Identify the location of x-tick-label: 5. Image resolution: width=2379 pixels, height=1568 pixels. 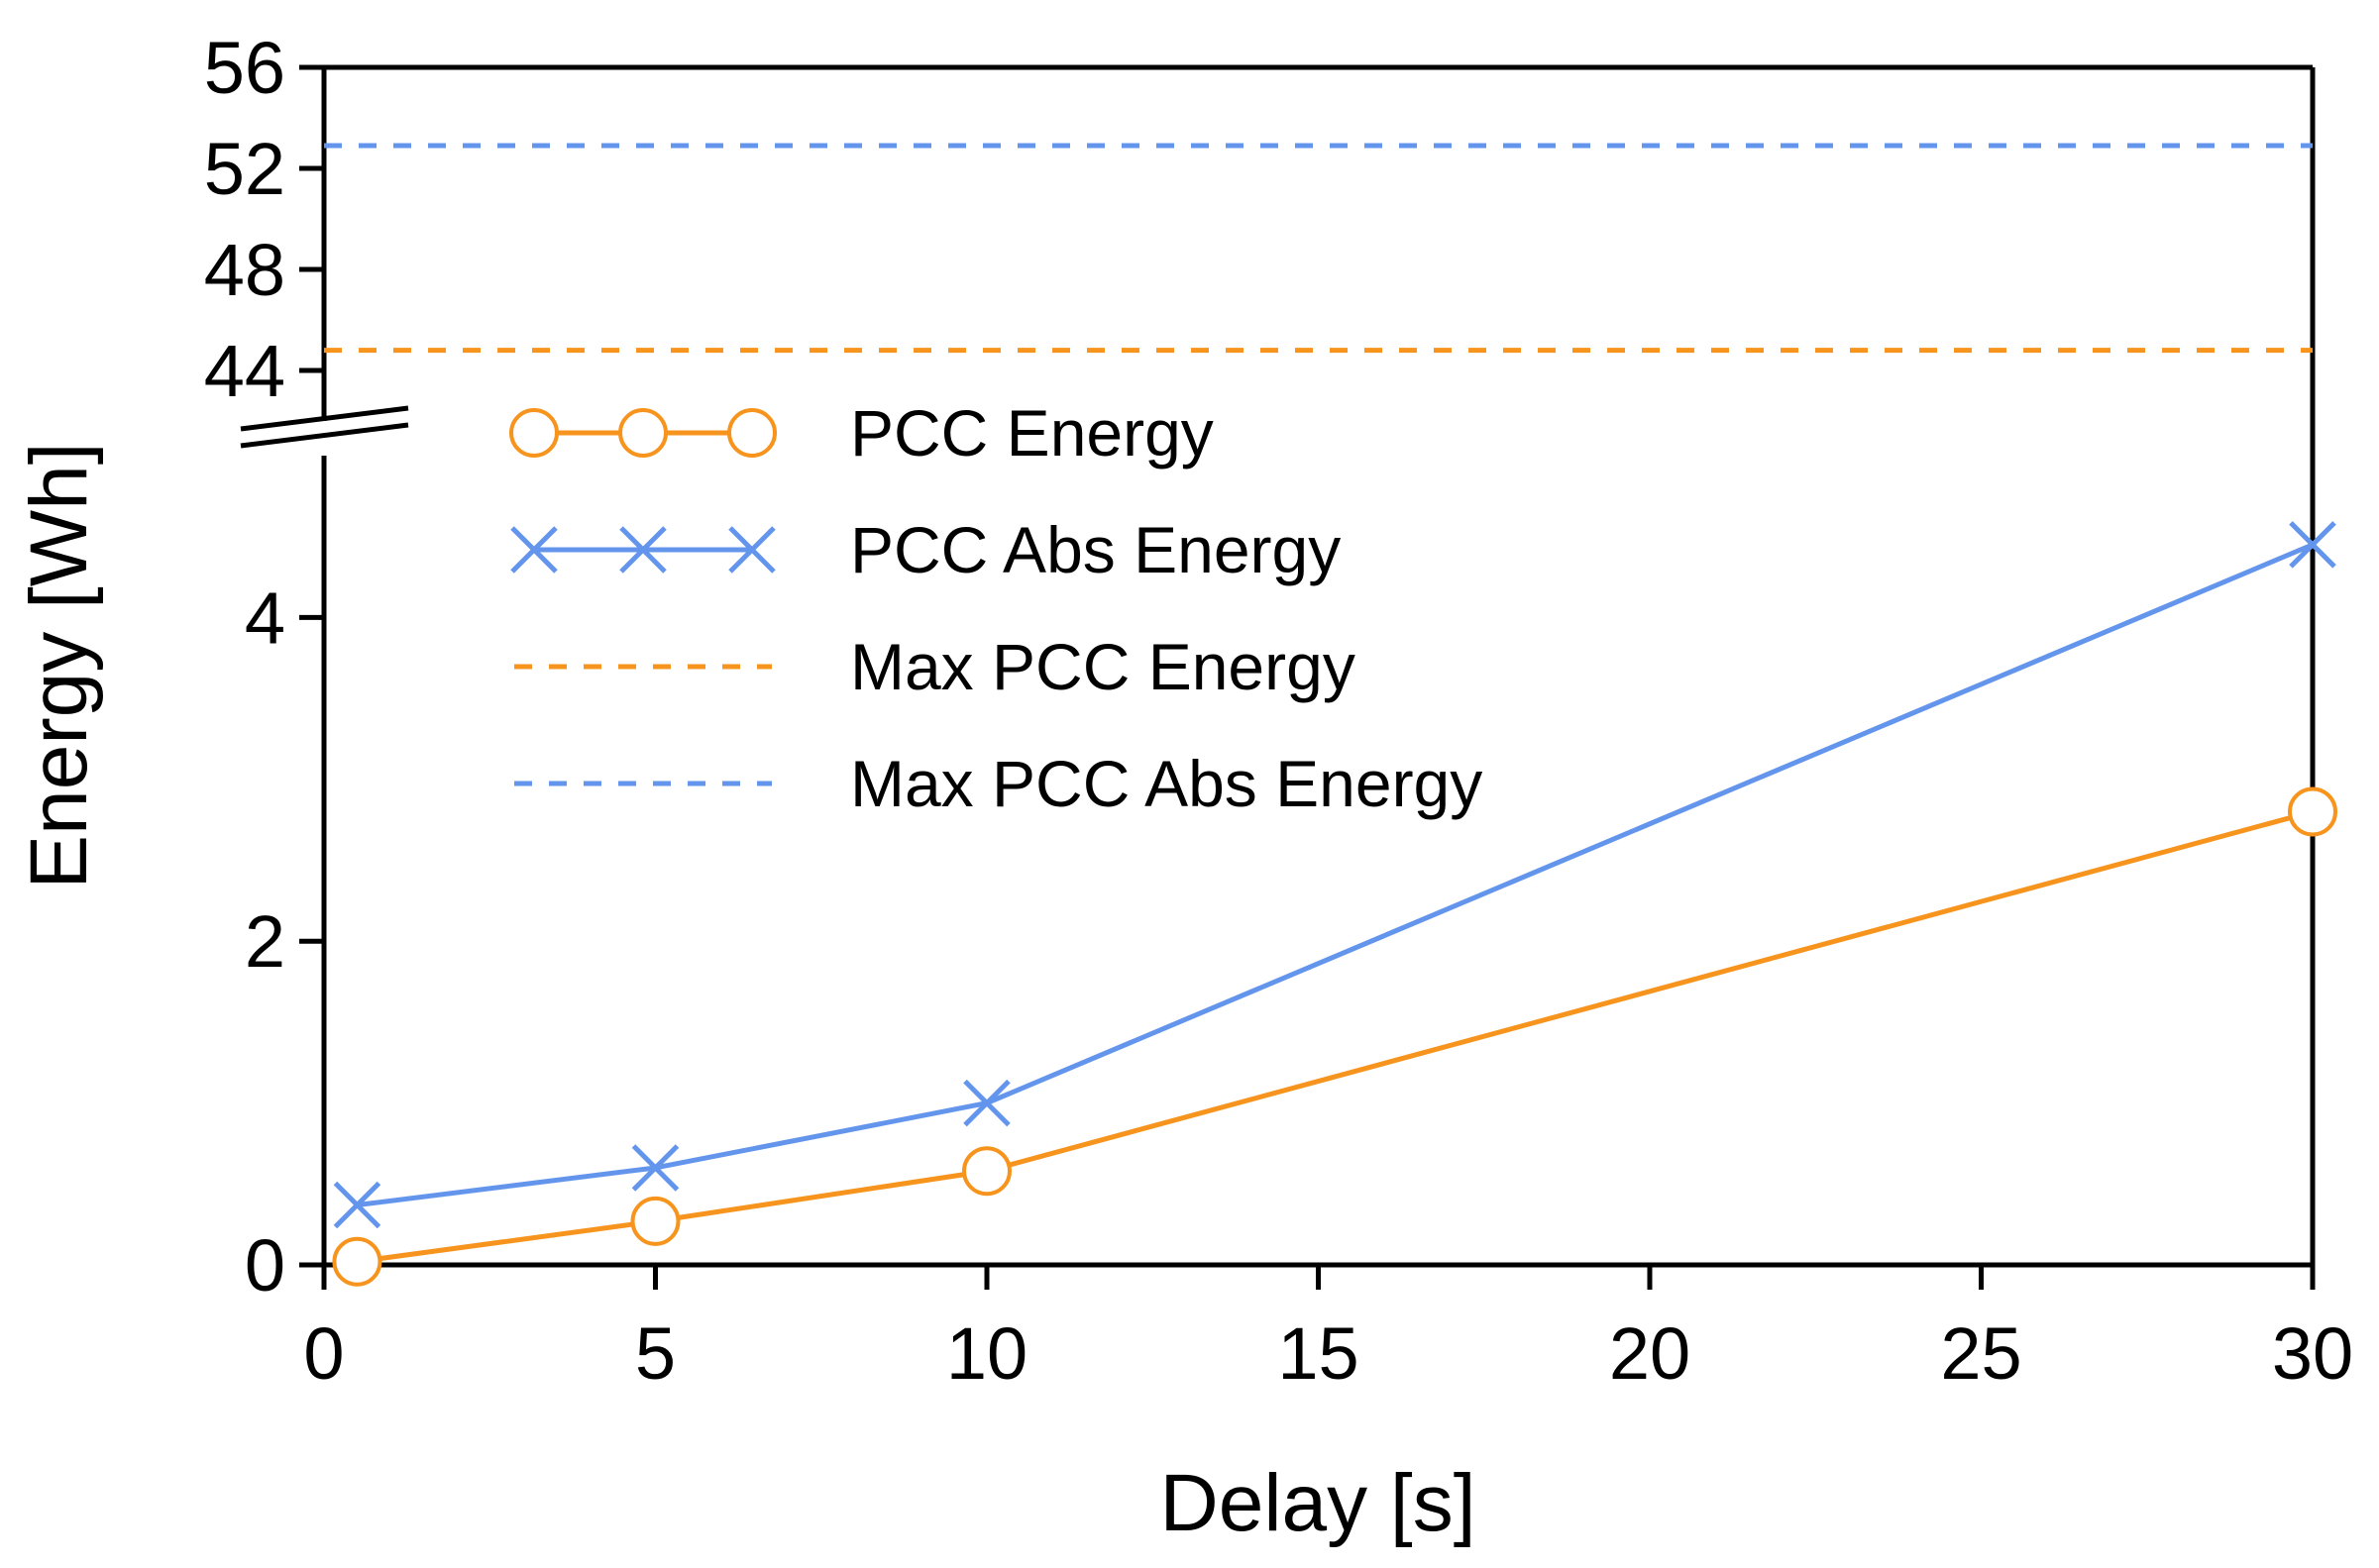
(655, 1354).